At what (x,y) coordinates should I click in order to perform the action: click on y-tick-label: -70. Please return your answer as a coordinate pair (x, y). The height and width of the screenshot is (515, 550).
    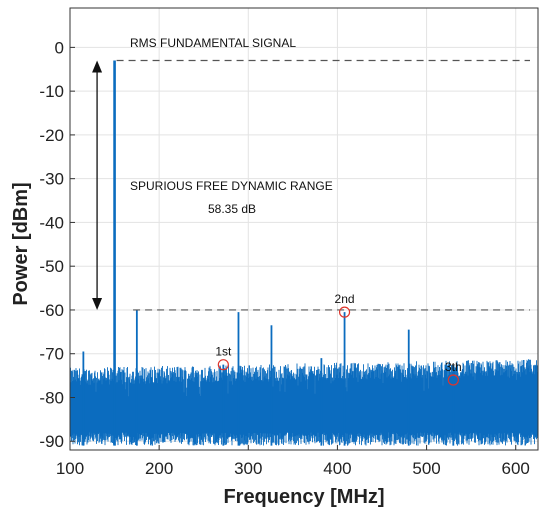
    Looking at the image, I should click on (51, 354).